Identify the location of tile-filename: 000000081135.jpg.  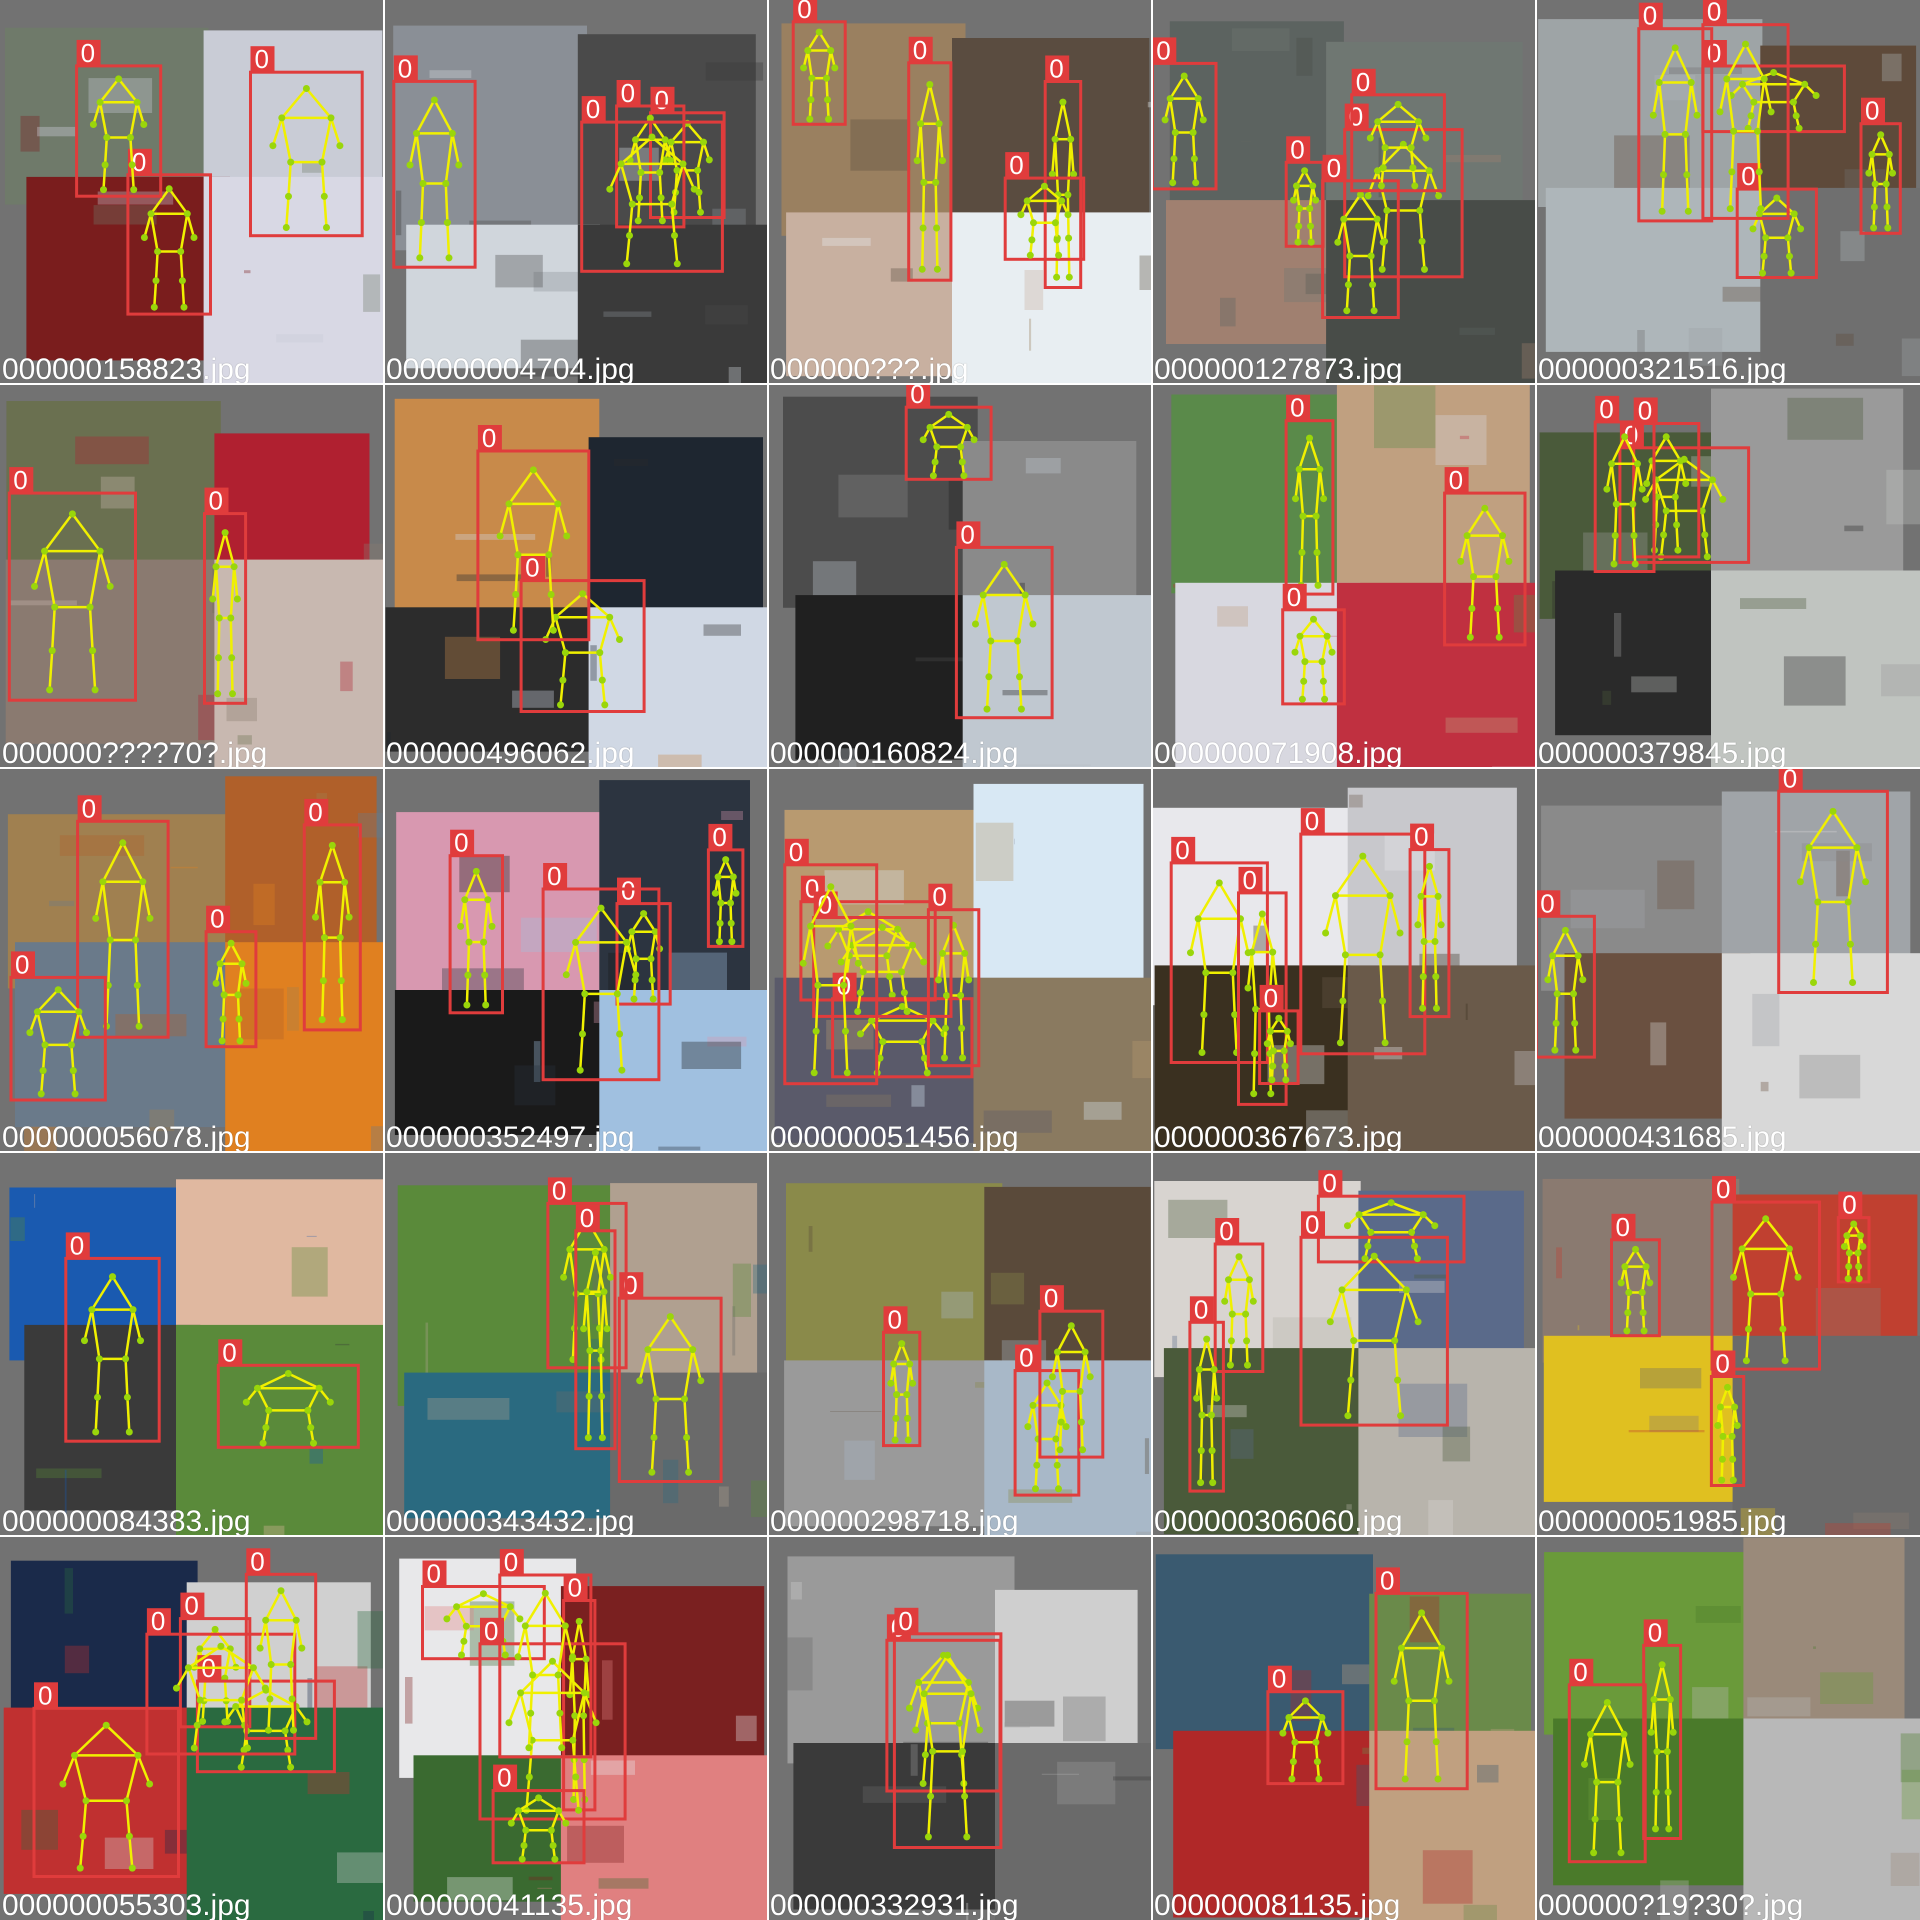
(1277, 1904).